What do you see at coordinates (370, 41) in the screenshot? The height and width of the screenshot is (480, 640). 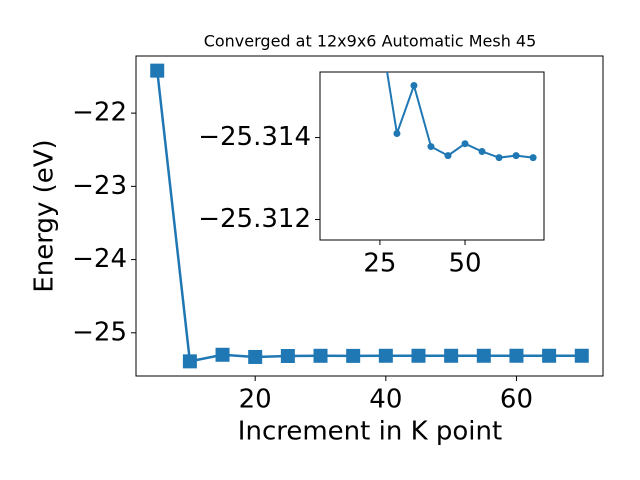 I see `chart-title: Converged at 12x9x6 Automatic Mesh 45` at bounding box center [370, 41].